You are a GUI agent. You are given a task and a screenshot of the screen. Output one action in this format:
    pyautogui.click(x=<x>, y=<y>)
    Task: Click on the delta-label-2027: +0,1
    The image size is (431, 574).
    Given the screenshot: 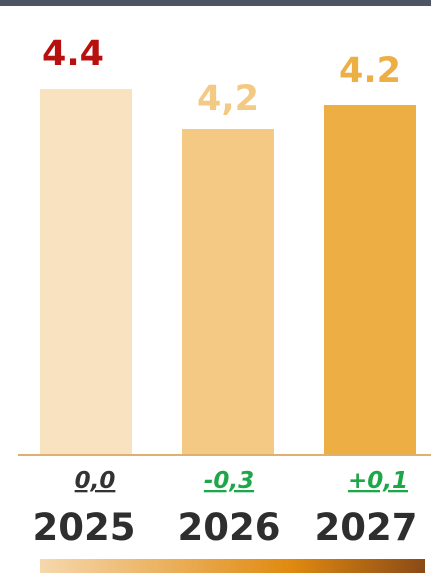 What is the action you would take?
    pyautogui.click(x=378, y=481)
    